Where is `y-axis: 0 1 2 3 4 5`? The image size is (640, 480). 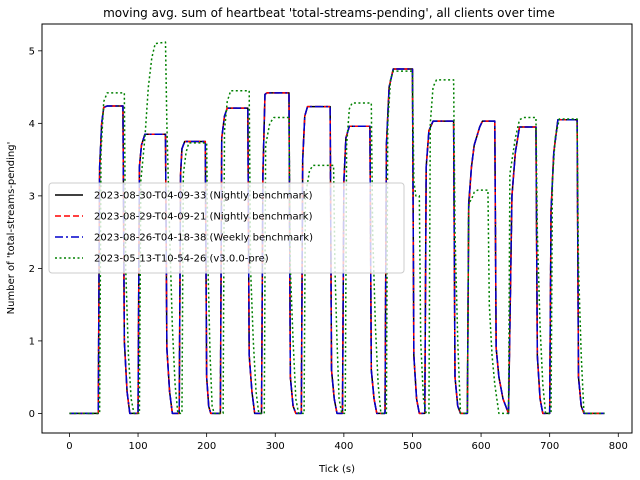
y-axis: 0 1 2 3 4 5 is located at coordinates (35, 233).